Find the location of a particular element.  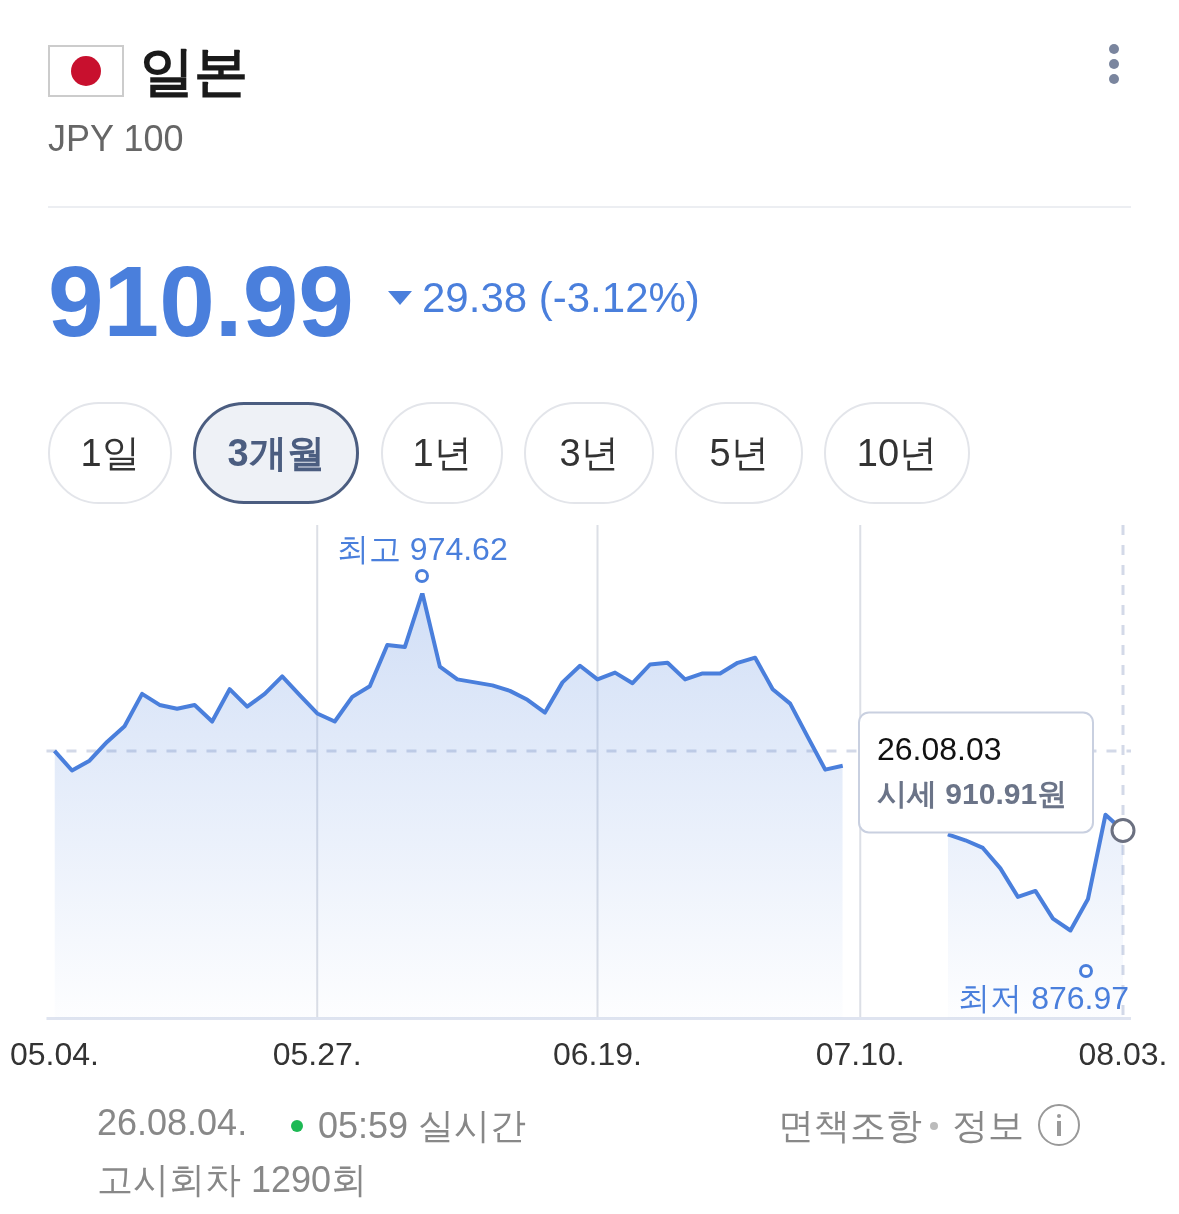

x-tick-label: 06.19. is located at coordinates (597, 1053).